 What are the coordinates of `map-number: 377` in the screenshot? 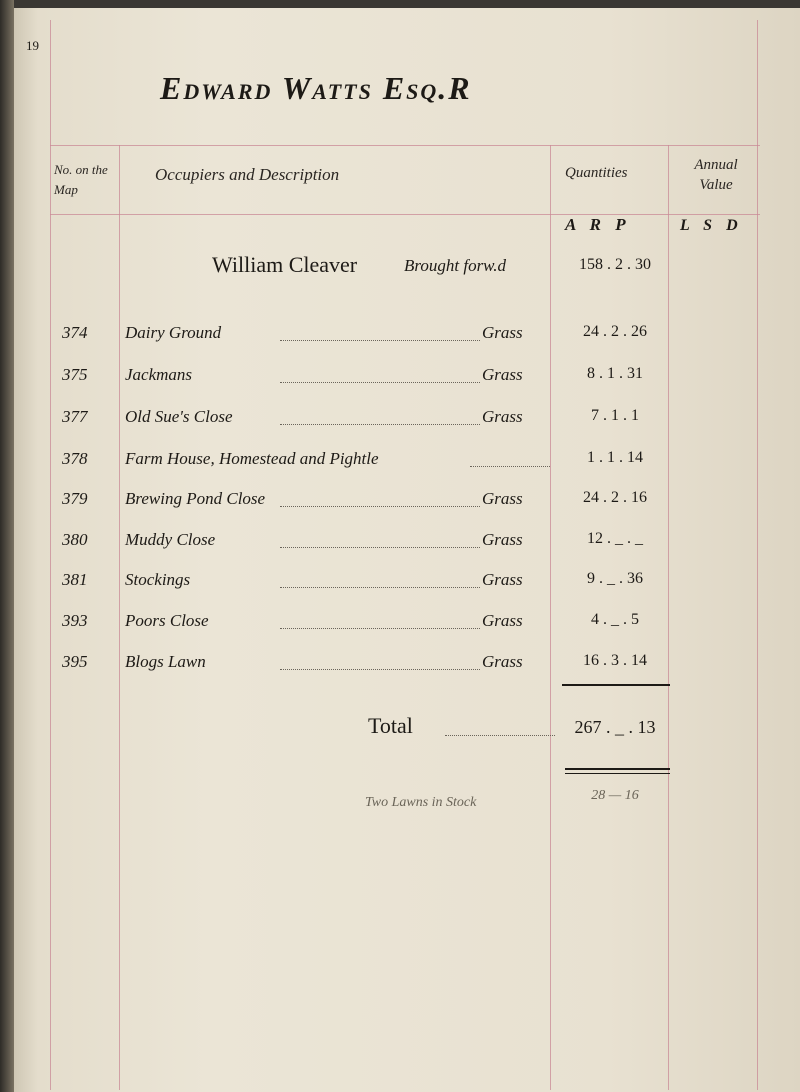 It's located at (75, 416).